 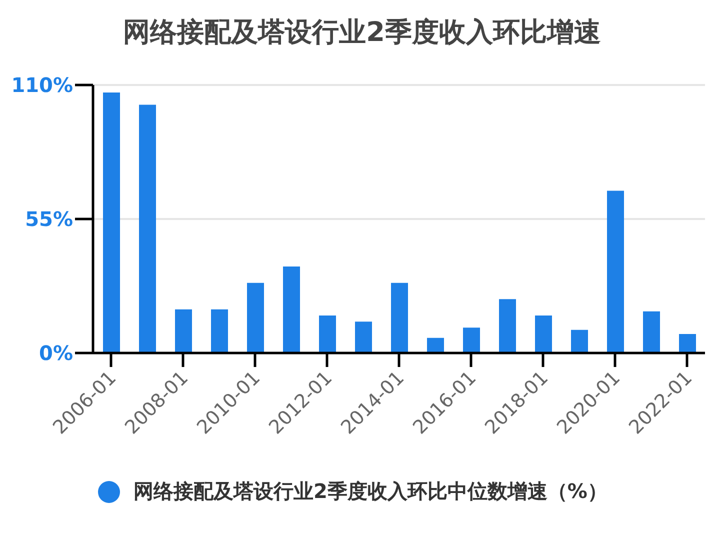 I want to click on y-tick-label: 0%, so click(x=56, y=353).